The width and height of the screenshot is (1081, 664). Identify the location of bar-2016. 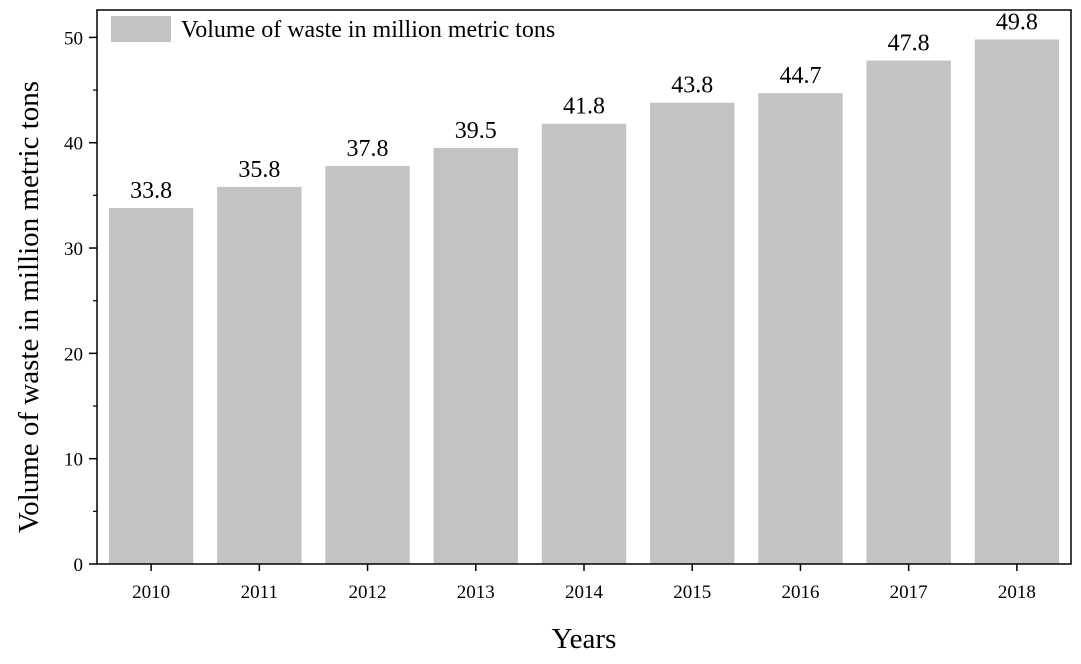
(800, 328).